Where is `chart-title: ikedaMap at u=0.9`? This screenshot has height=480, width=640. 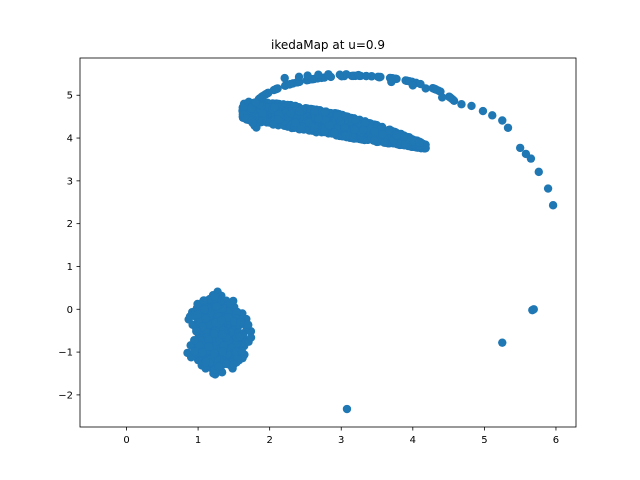
chart-title: ikedaMap at u=0.9 is located at coordinates (328, 45).